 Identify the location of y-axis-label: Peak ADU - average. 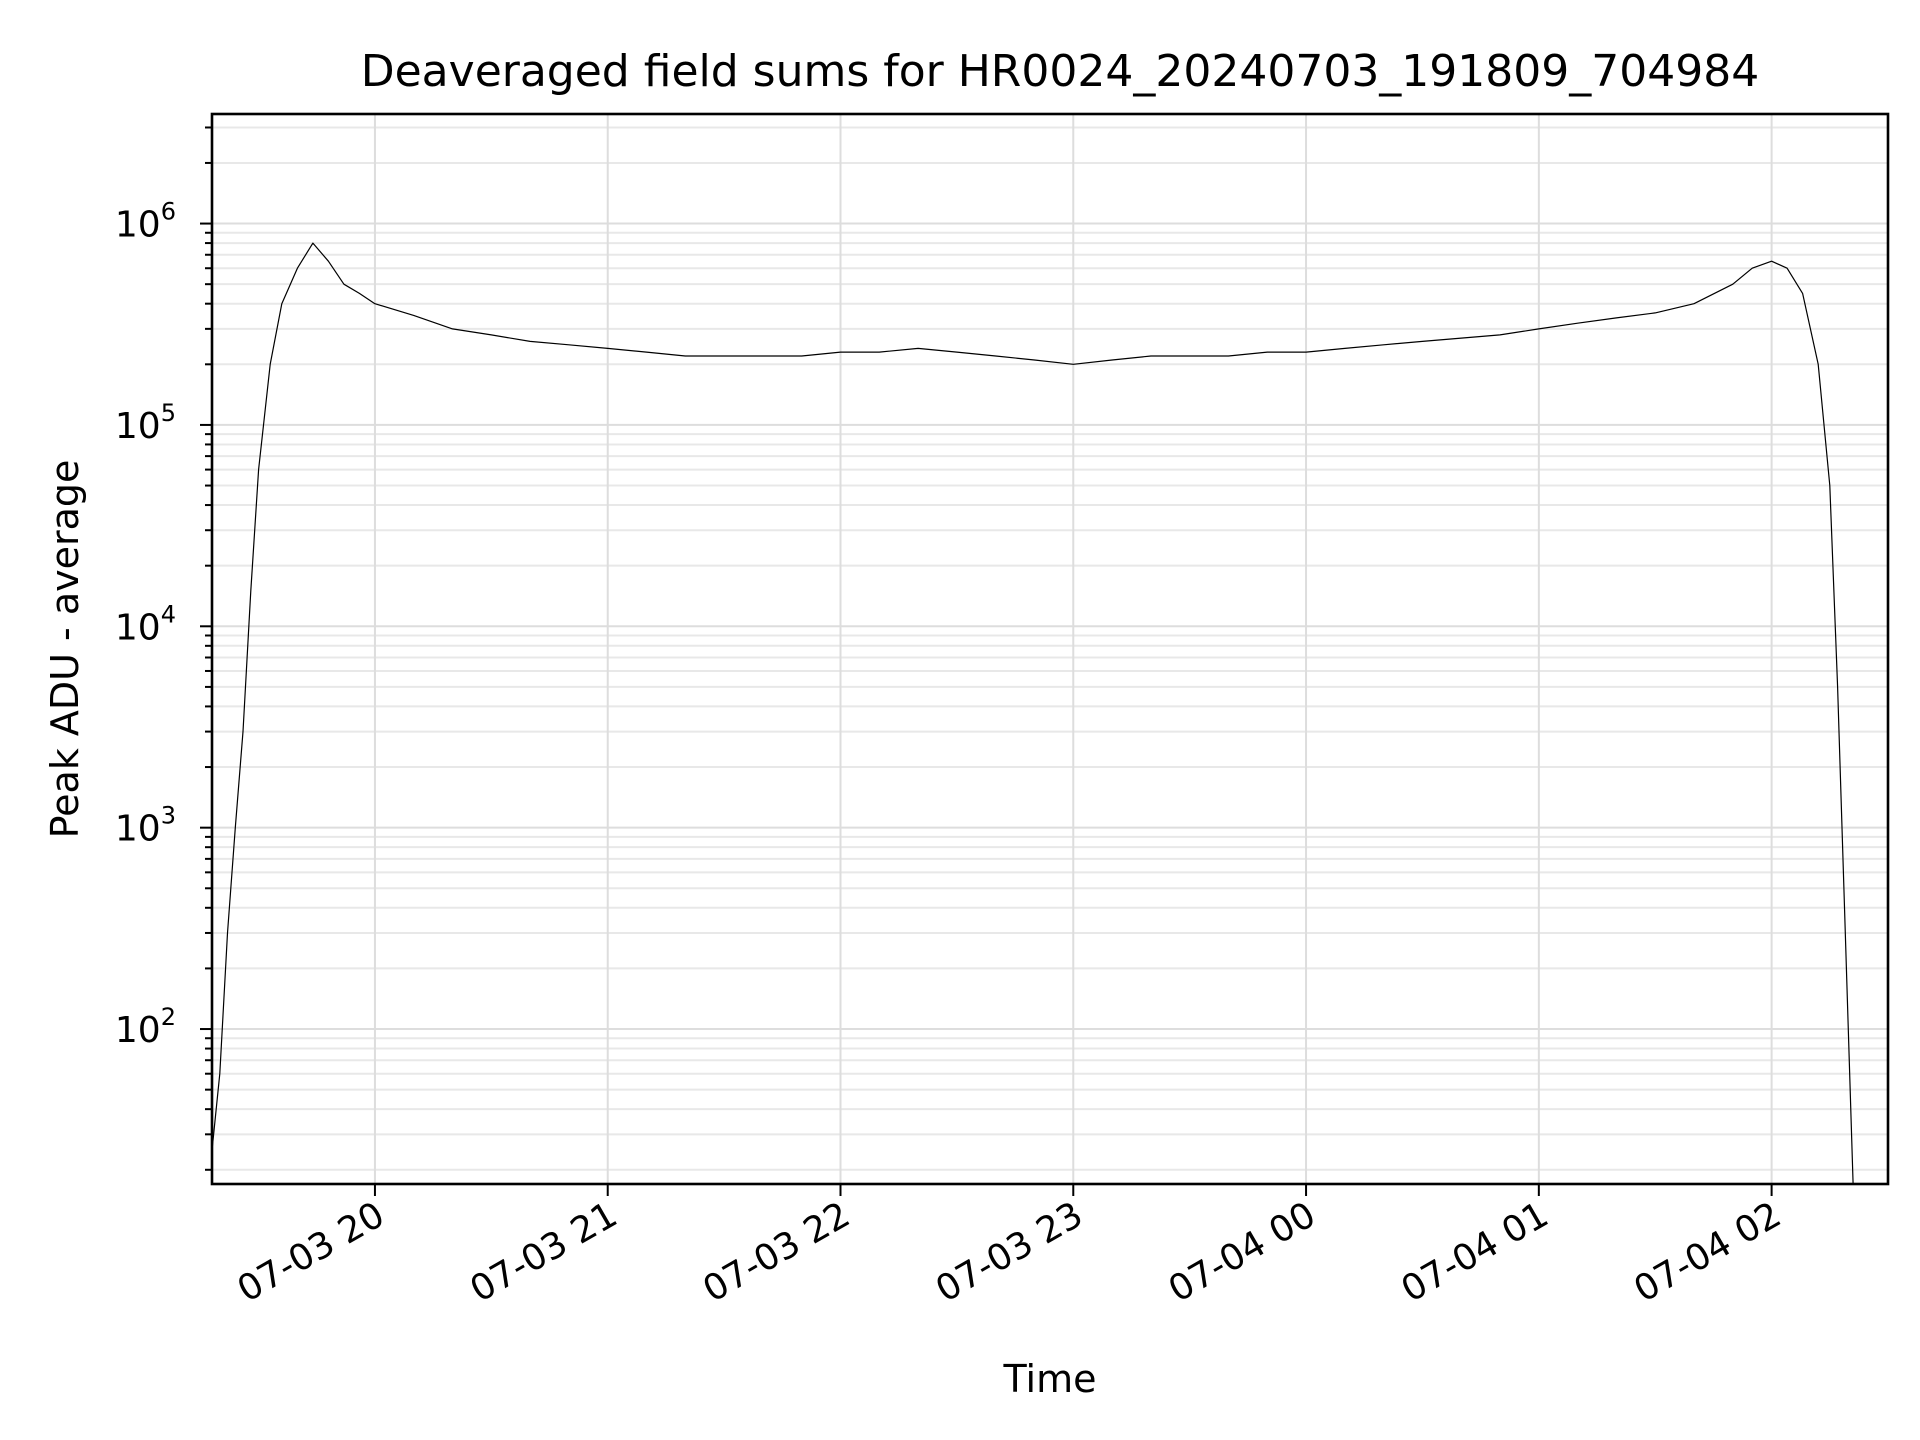
(65, 649).